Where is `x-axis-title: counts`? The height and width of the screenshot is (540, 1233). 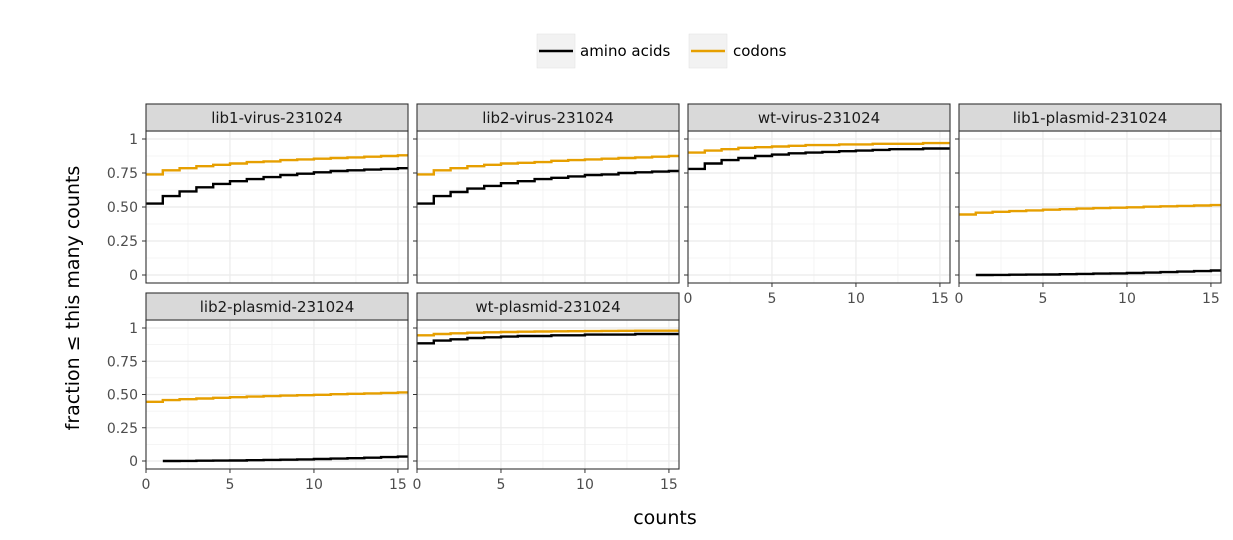
x-axis-title: counts is located at coordinates (665, 518).